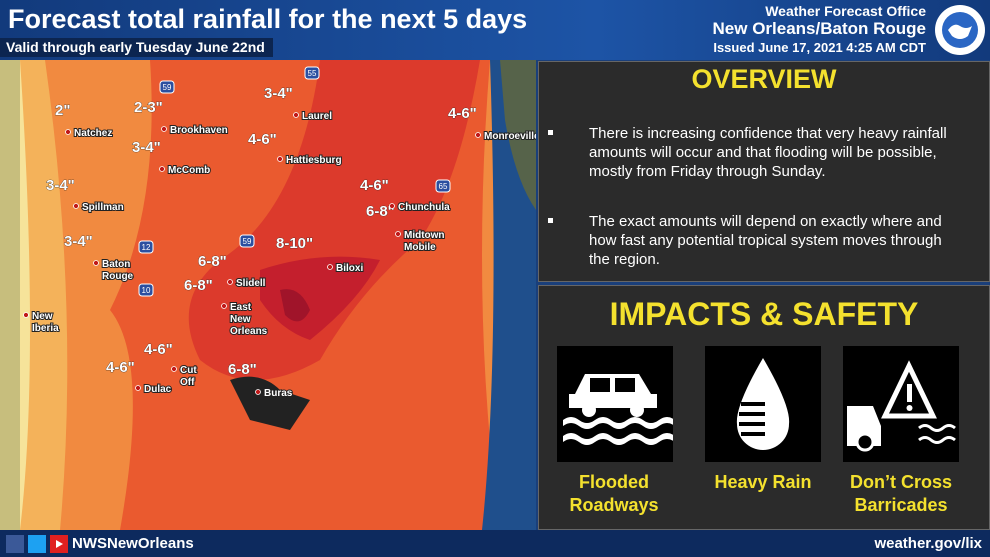 This screenshot has width=990, height=557. Describe the element at coordinates (901, 494) in the screenshot. I see `impact-label: Don’t Cross Barricades` at that location.